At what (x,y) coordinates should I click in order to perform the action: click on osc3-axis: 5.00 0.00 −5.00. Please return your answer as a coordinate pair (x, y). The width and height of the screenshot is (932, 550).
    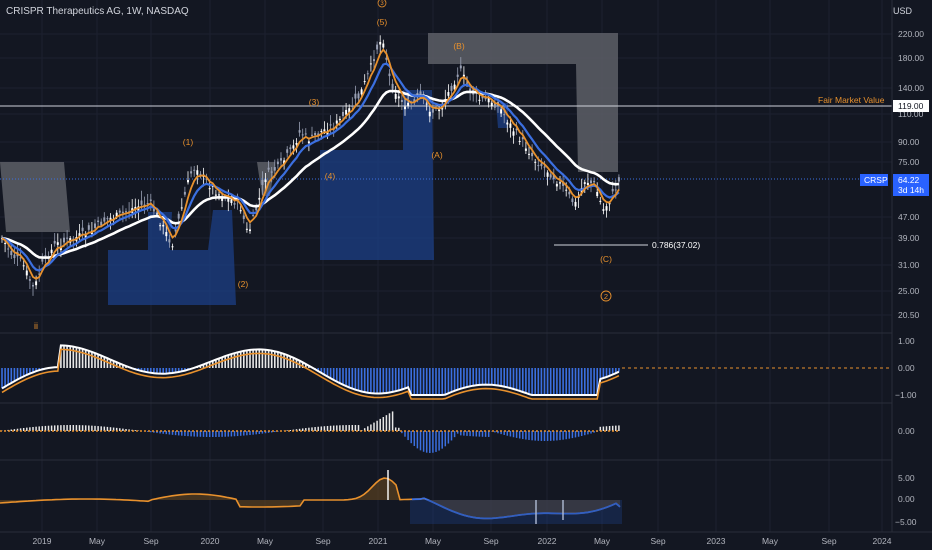
    Looking at the image, I should click on (906, 500).